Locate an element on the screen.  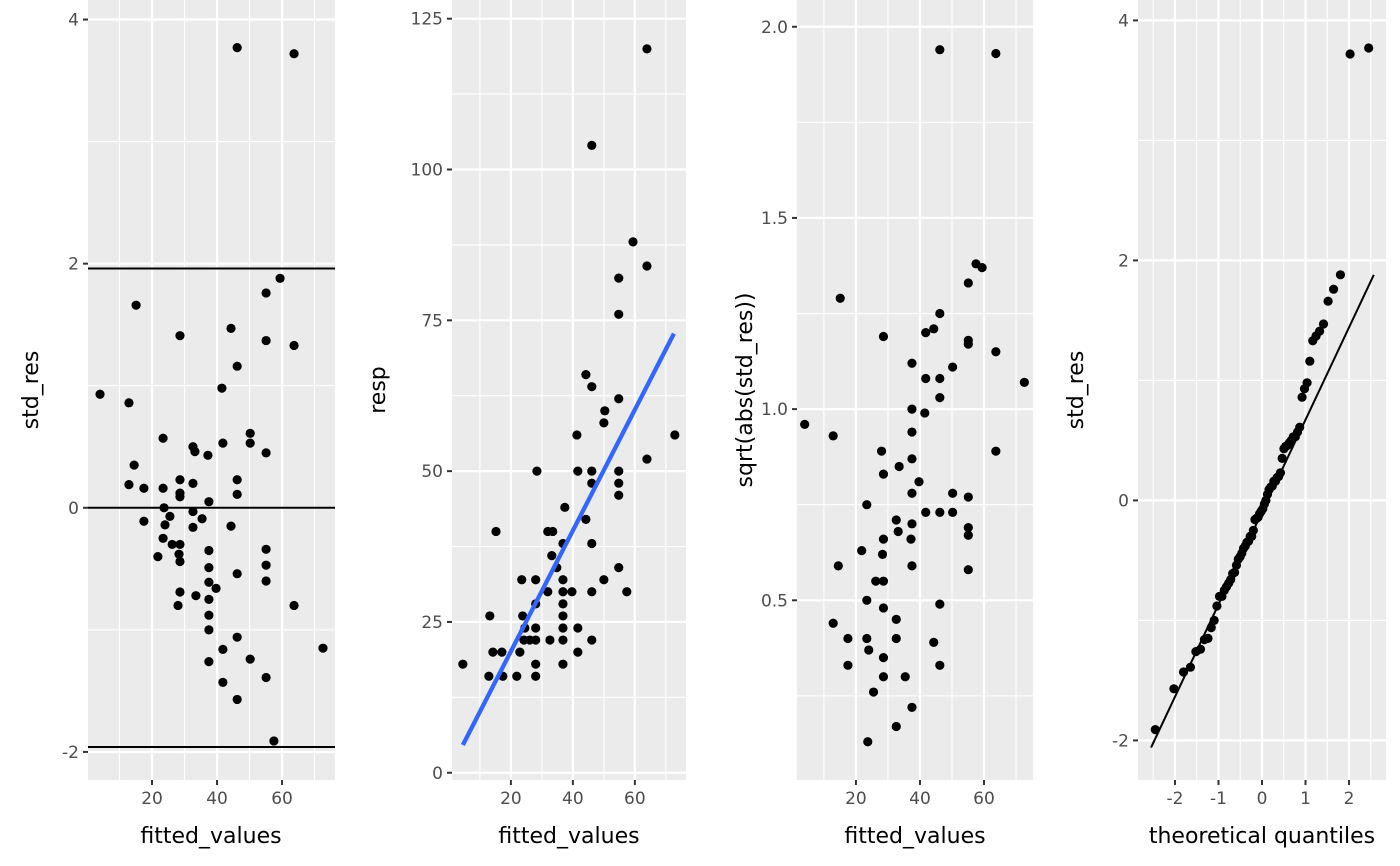
x-axis-title: fitted_values is located at coordinates (210, 836).